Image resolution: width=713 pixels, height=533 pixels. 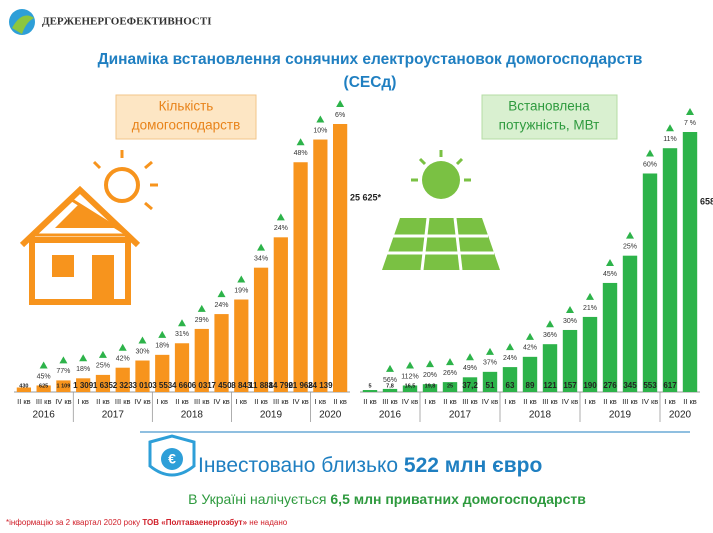 What do you see at coordinates (202, 320) in the screenshot?
I see `growth-label: 29%` at bounding box center [202, 320].